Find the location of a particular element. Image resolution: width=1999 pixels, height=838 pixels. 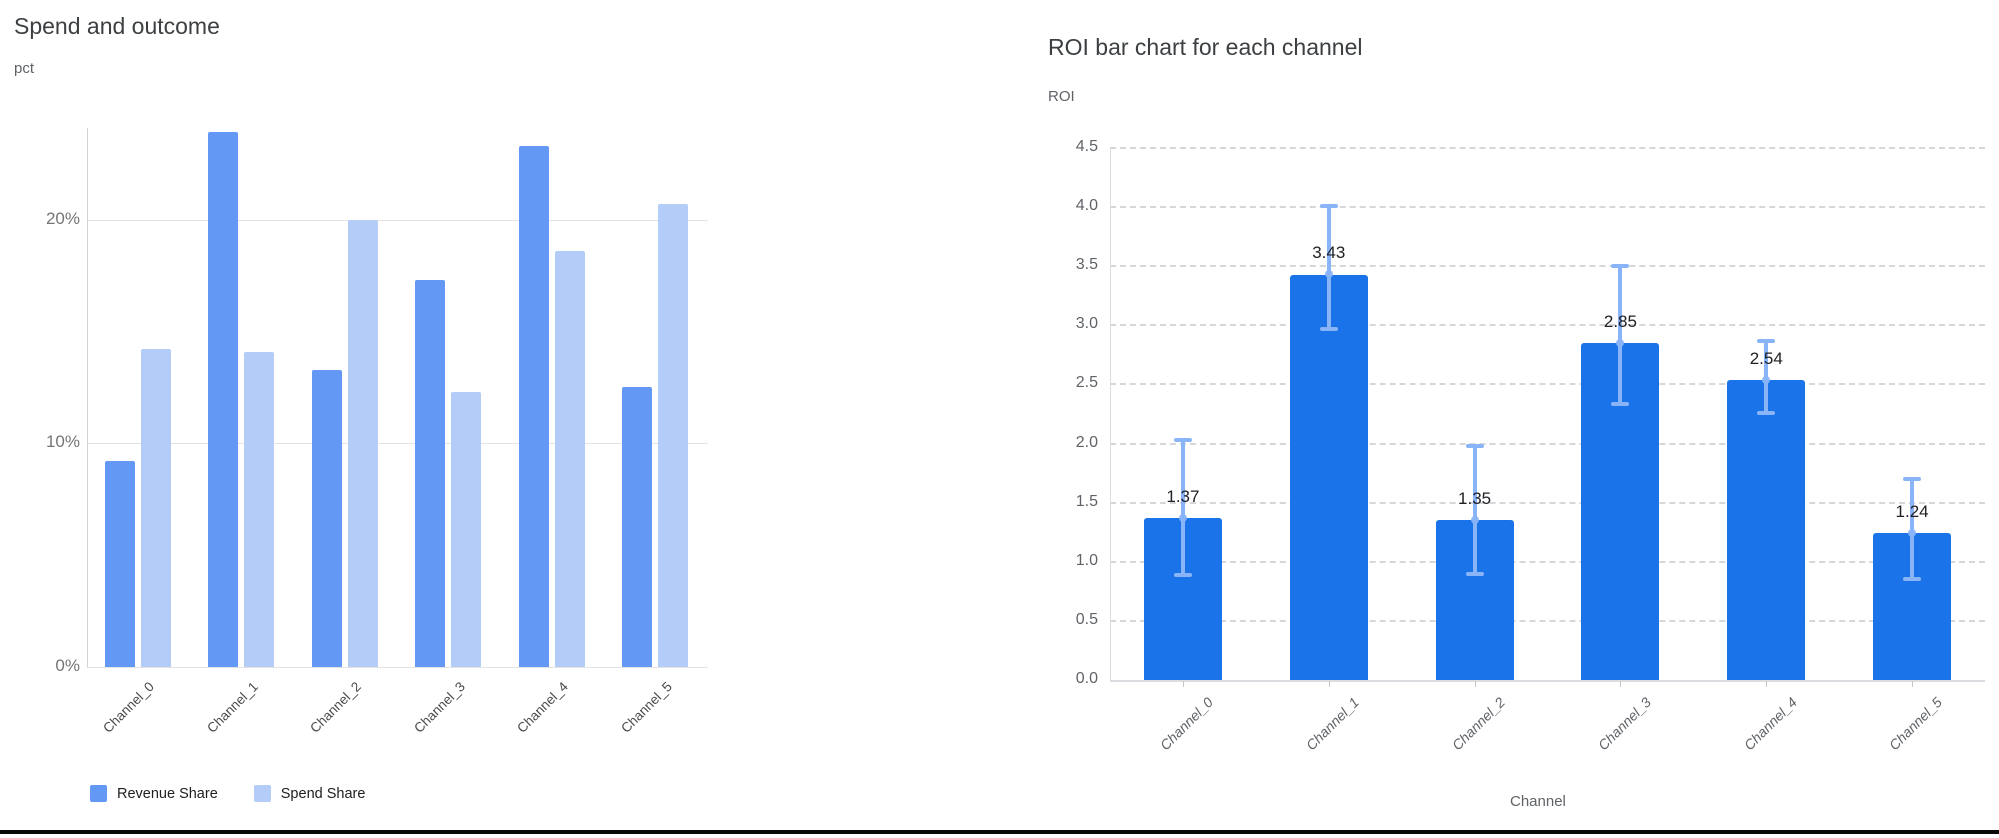

right-chart-title: ROI bar chart for each channel is located at coordinates (1205, 47).